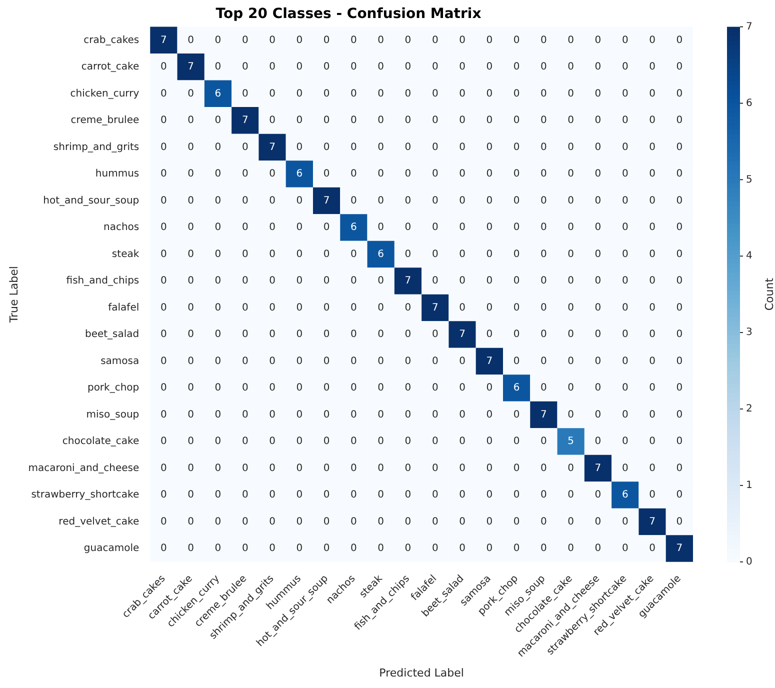  Describe the element at coordinates (117, 174) in the screenshot. I see `y-tick-label: hummus` at that location.